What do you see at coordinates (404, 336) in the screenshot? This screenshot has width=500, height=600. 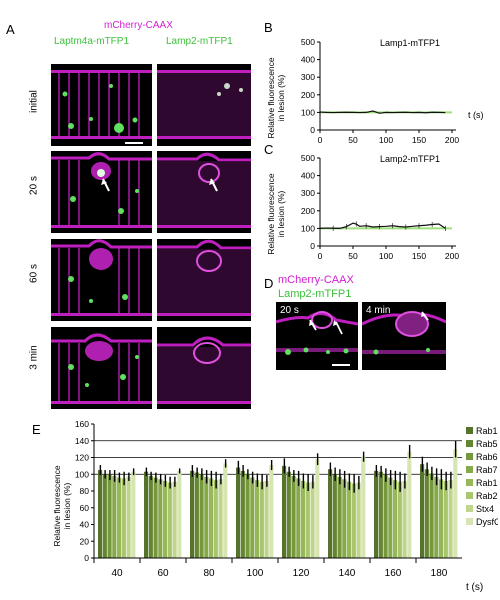 I see `micrograph-d-4min` at bounding box center [404, 336].